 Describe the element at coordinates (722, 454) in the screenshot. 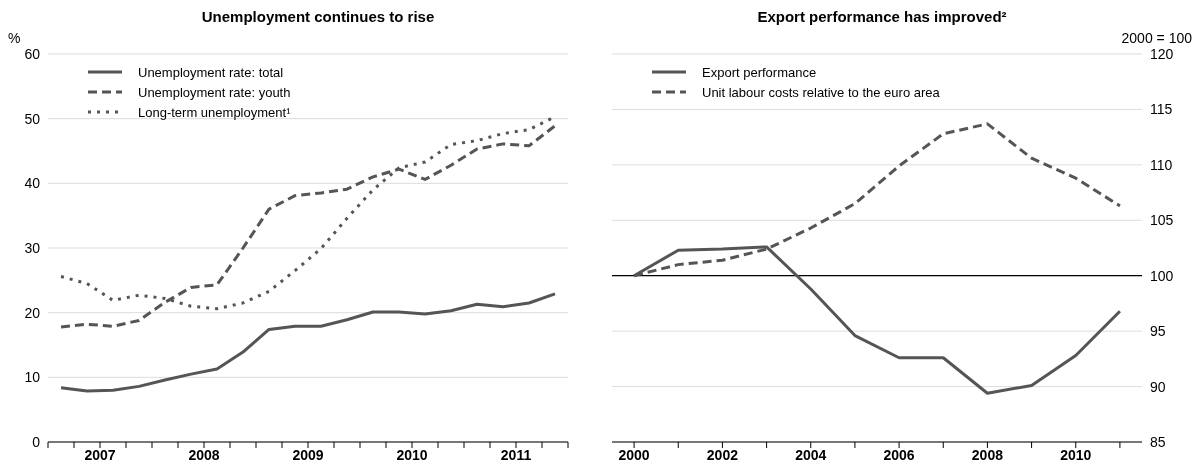

I see `x-tick-label: 2002` at that location.